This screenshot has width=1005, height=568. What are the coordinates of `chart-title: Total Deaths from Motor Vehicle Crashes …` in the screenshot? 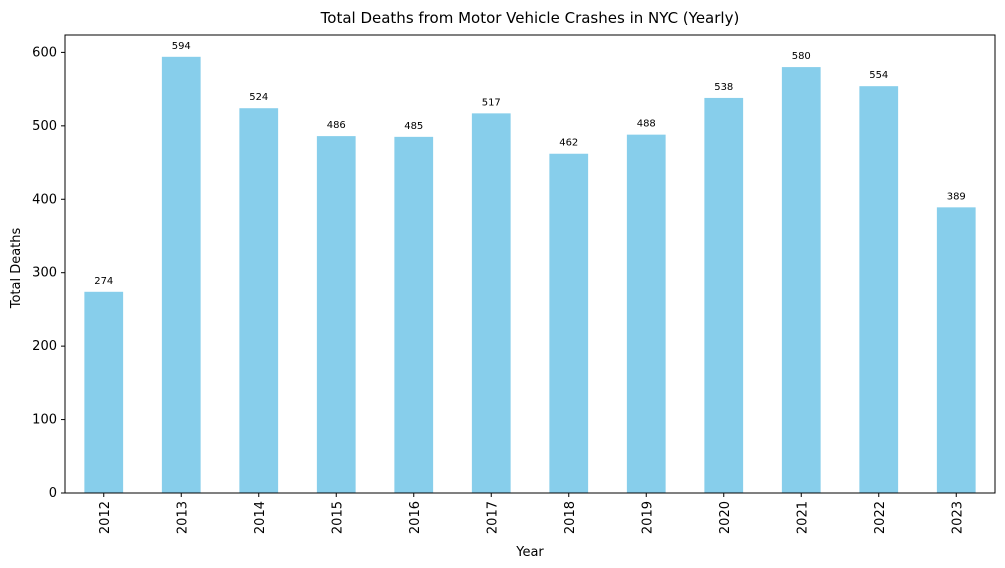 It's located at (530, 18).